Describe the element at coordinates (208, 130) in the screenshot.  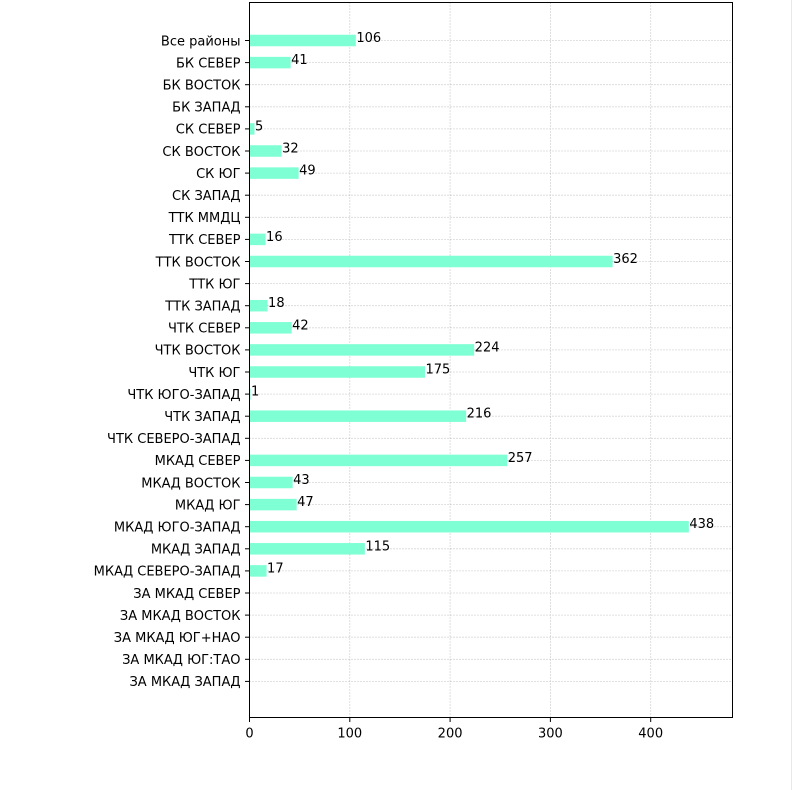
I see `y-category-label: СК СЕВЕР` at that location.